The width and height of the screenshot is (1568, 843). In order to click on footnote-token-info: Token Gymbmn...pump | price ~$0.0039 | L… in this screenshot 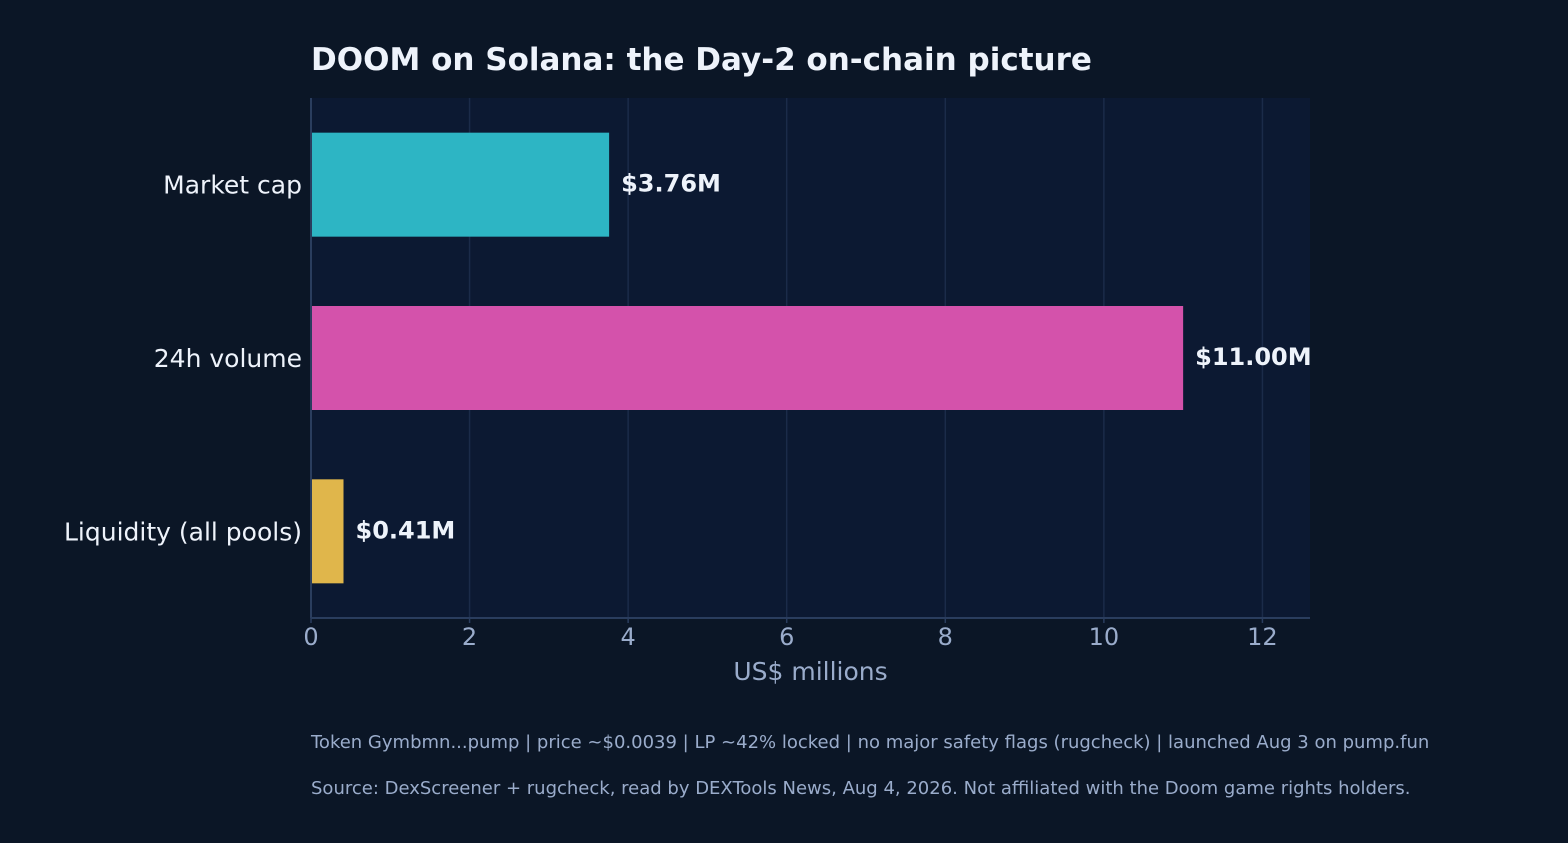, I will do `click(869, 742)`.